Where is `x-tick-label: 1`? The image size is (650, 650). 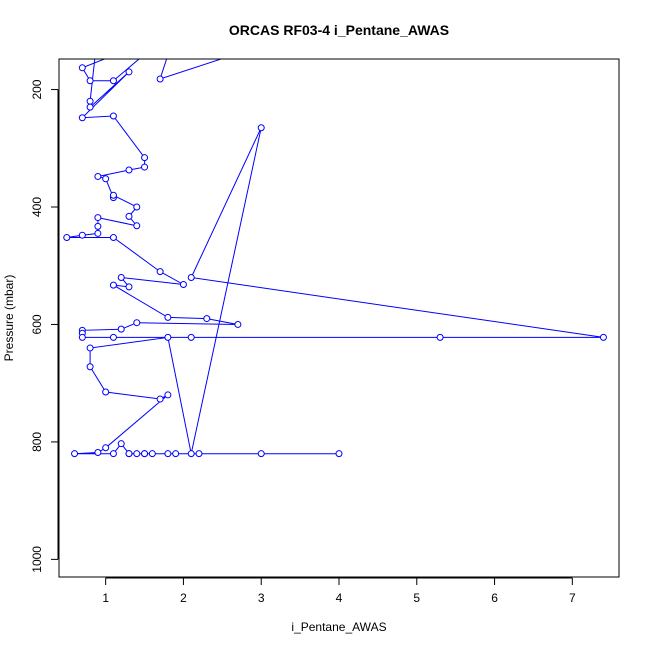
x-tick-label: 1 is located at coordinates (105, 598).